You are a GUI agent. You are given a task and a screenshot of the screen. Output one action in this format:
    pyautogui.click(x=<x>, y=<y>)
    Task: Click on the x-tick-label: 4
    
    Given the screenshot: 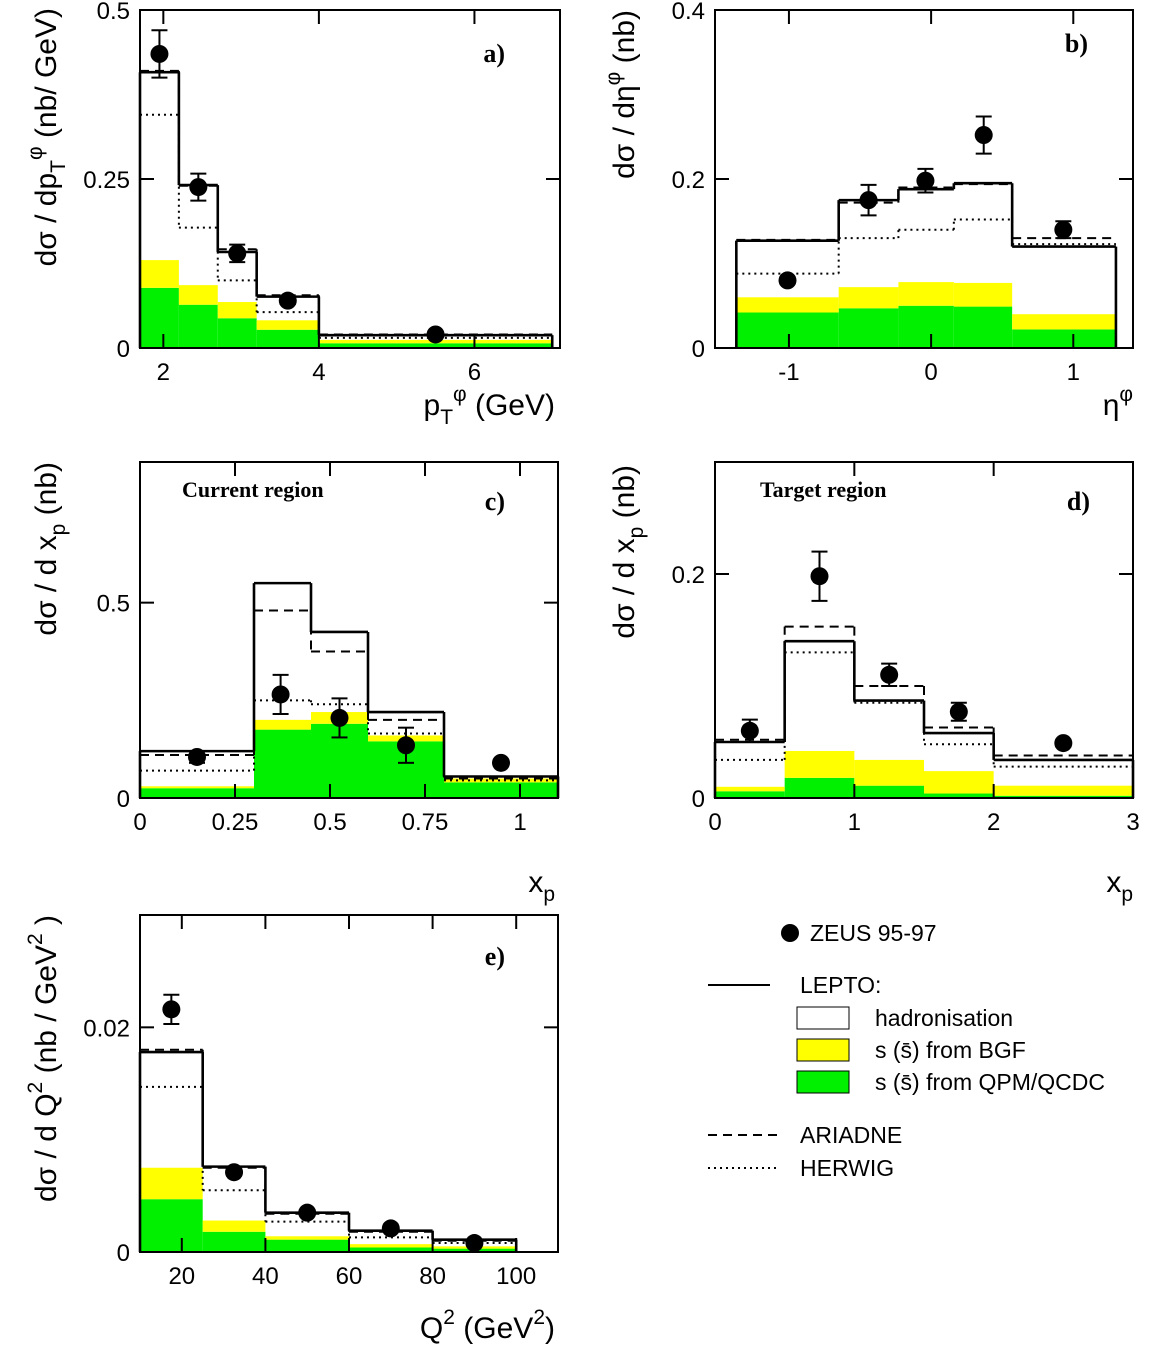 What is the action you would take?
    pyautogui.click(x=318, y=372)
    